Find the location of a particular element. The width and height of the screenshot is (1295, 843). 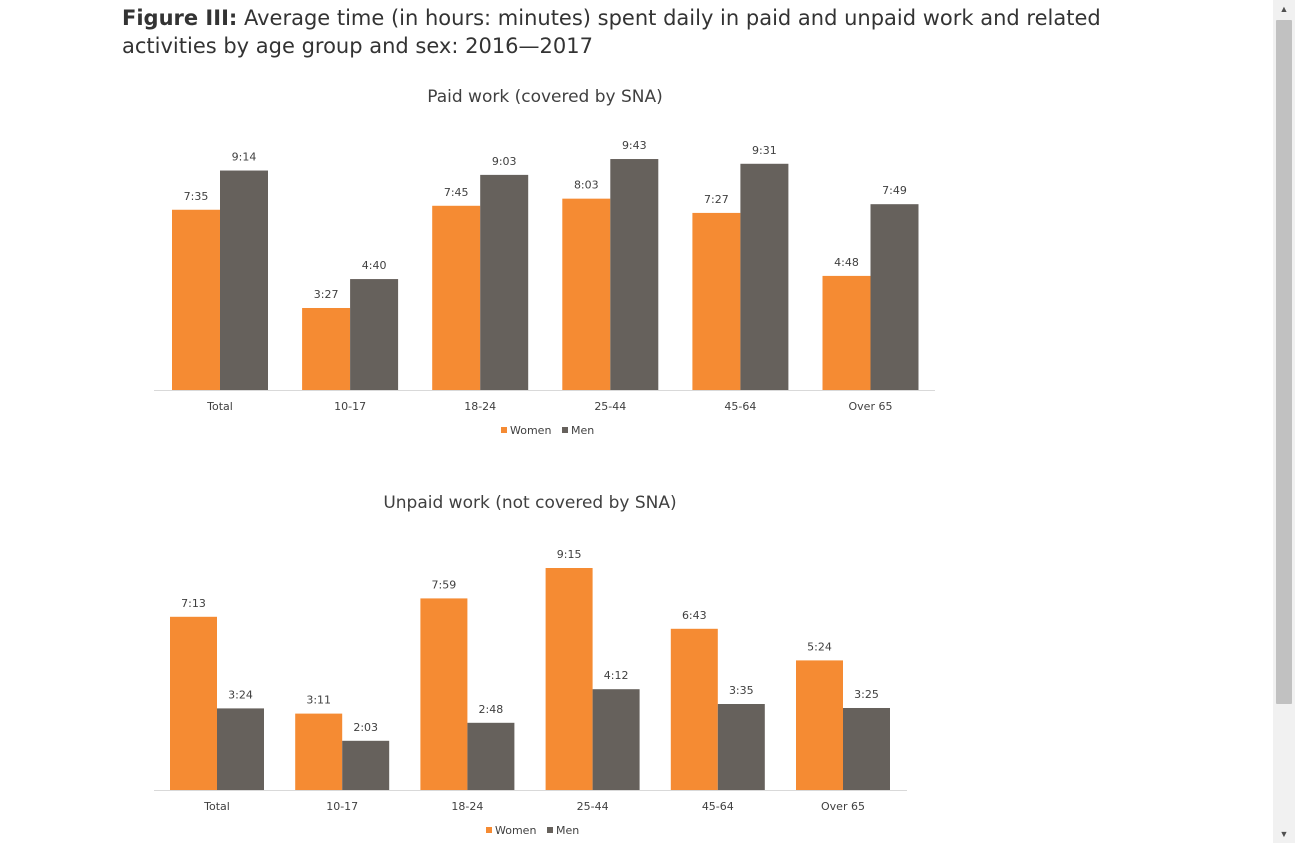

paid-data-label-men-1: 4:40 is located at coordinates (374, 265).